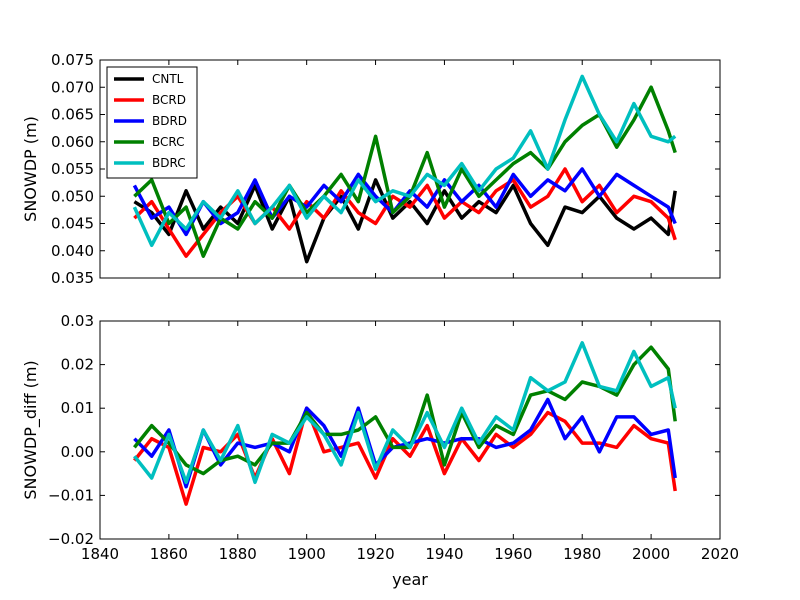 This screenshot has height=600, width=800. I want to click on x-tick-label: 2020, so click(720, 554).